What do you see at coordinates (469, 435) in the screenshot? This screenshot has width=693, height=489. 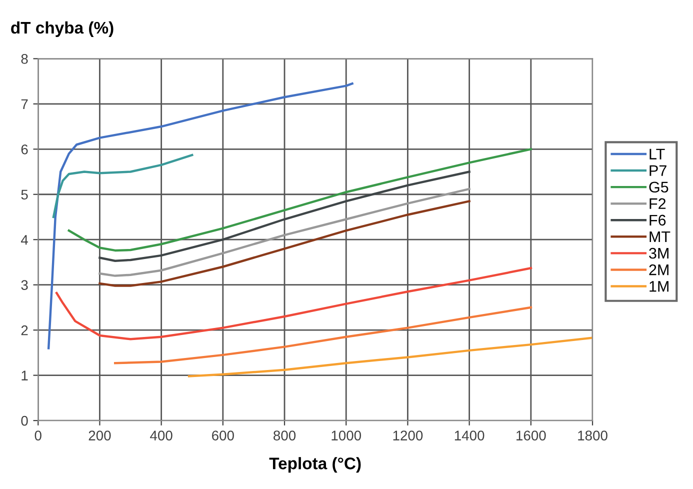 I see `x-tick-label: 1400` at bounding box center [469, 435].